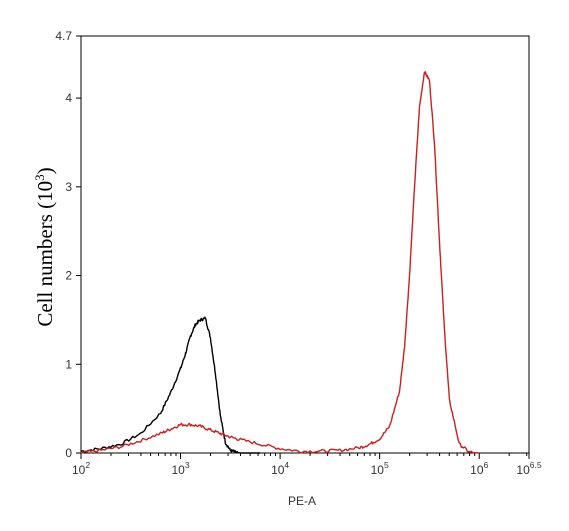 The image size is (569, 531). I want to click on x-tick-label: 10⁵, so click(380, 468).